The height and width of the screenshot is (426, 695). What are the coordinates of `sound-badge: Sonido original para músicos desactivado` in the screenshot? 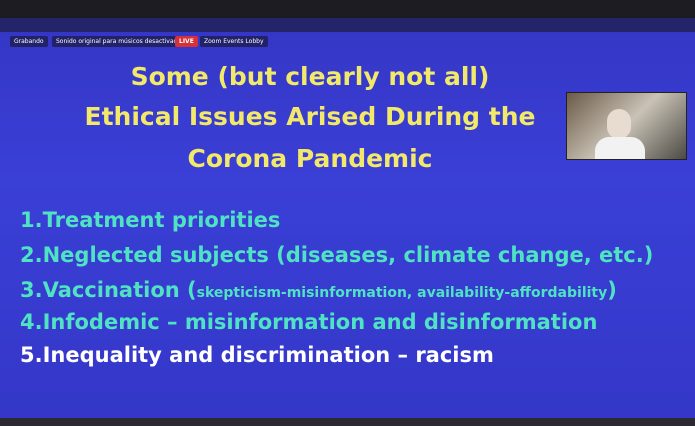 It's located at (118, 41).